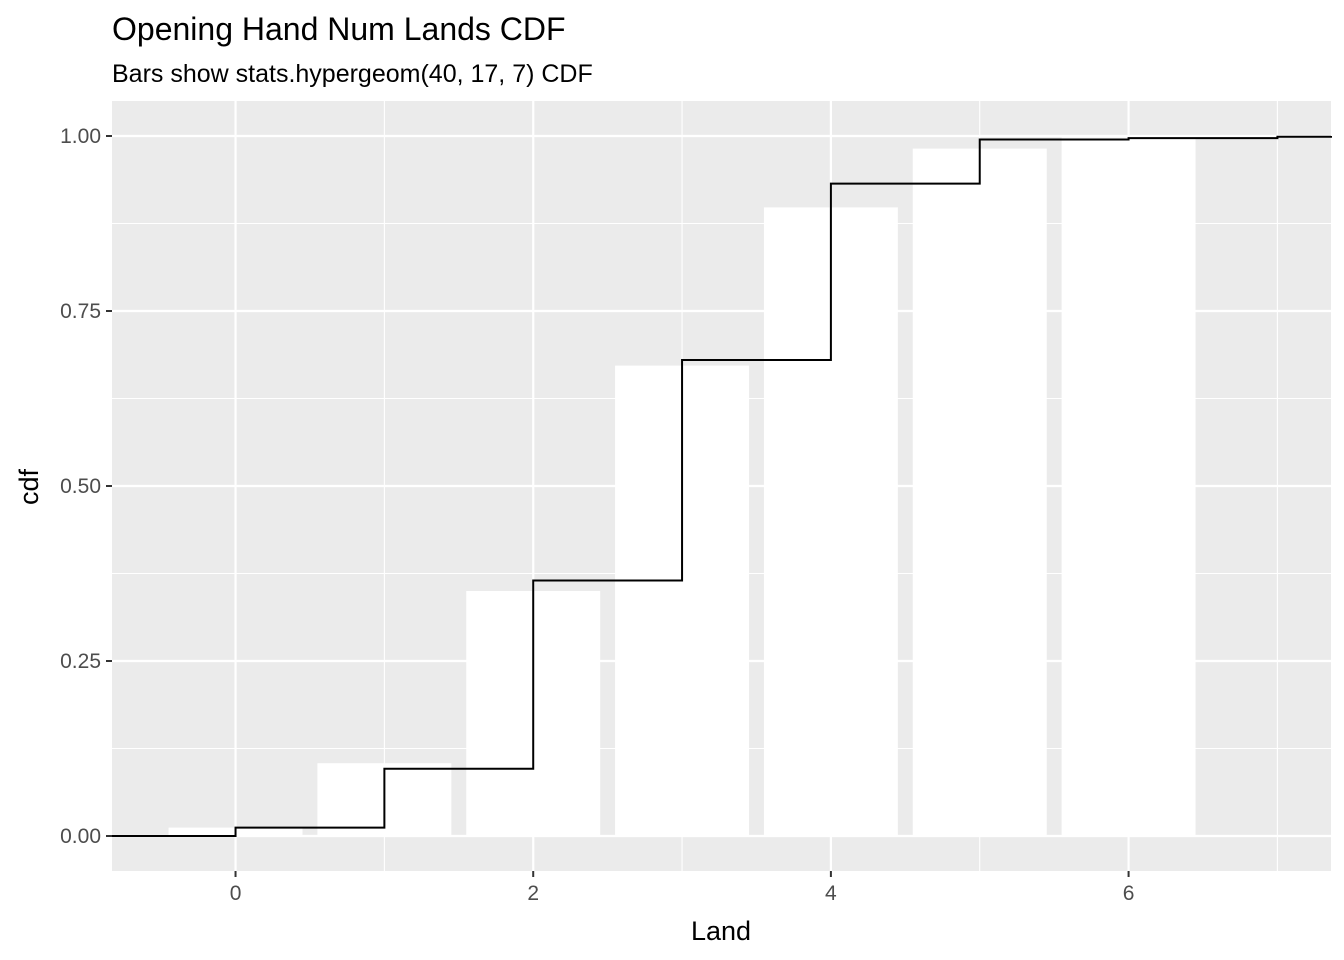 Image resolution: width=1344 pixels, height=960 pixels. I want to click on x-tick-label: 6, so click(1129, 893).